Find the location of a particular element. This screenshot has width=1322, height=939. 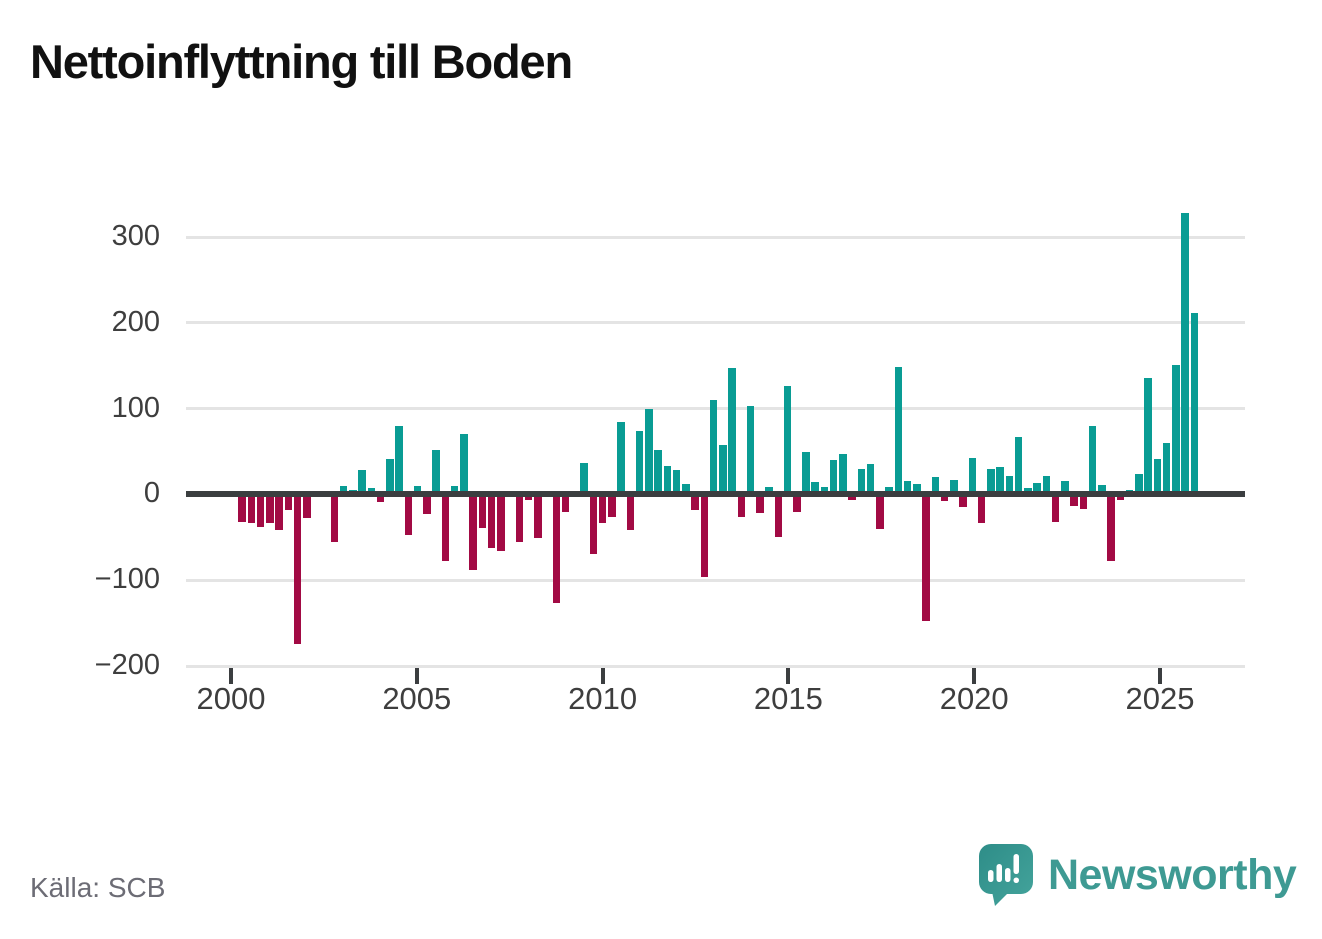

newsworthy-logo: Newsworthy is located at coordinates (1137, 875).